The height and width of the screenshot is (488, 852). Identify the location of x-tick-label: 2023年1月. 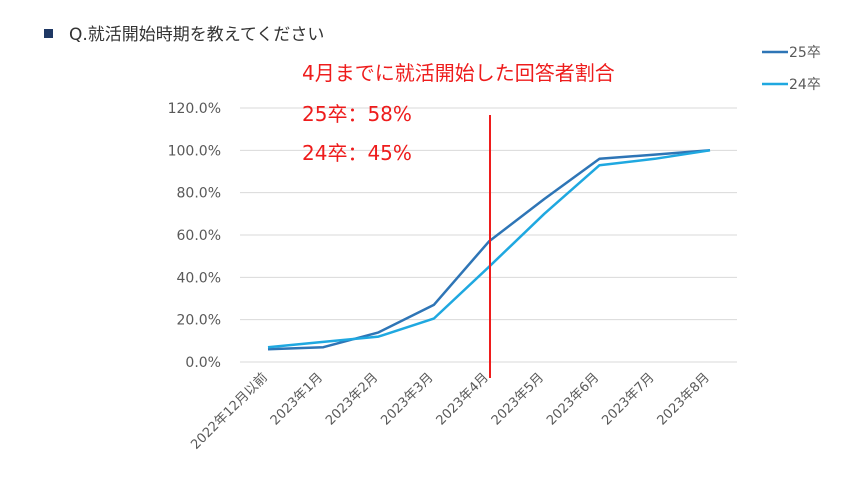
(297, 399).